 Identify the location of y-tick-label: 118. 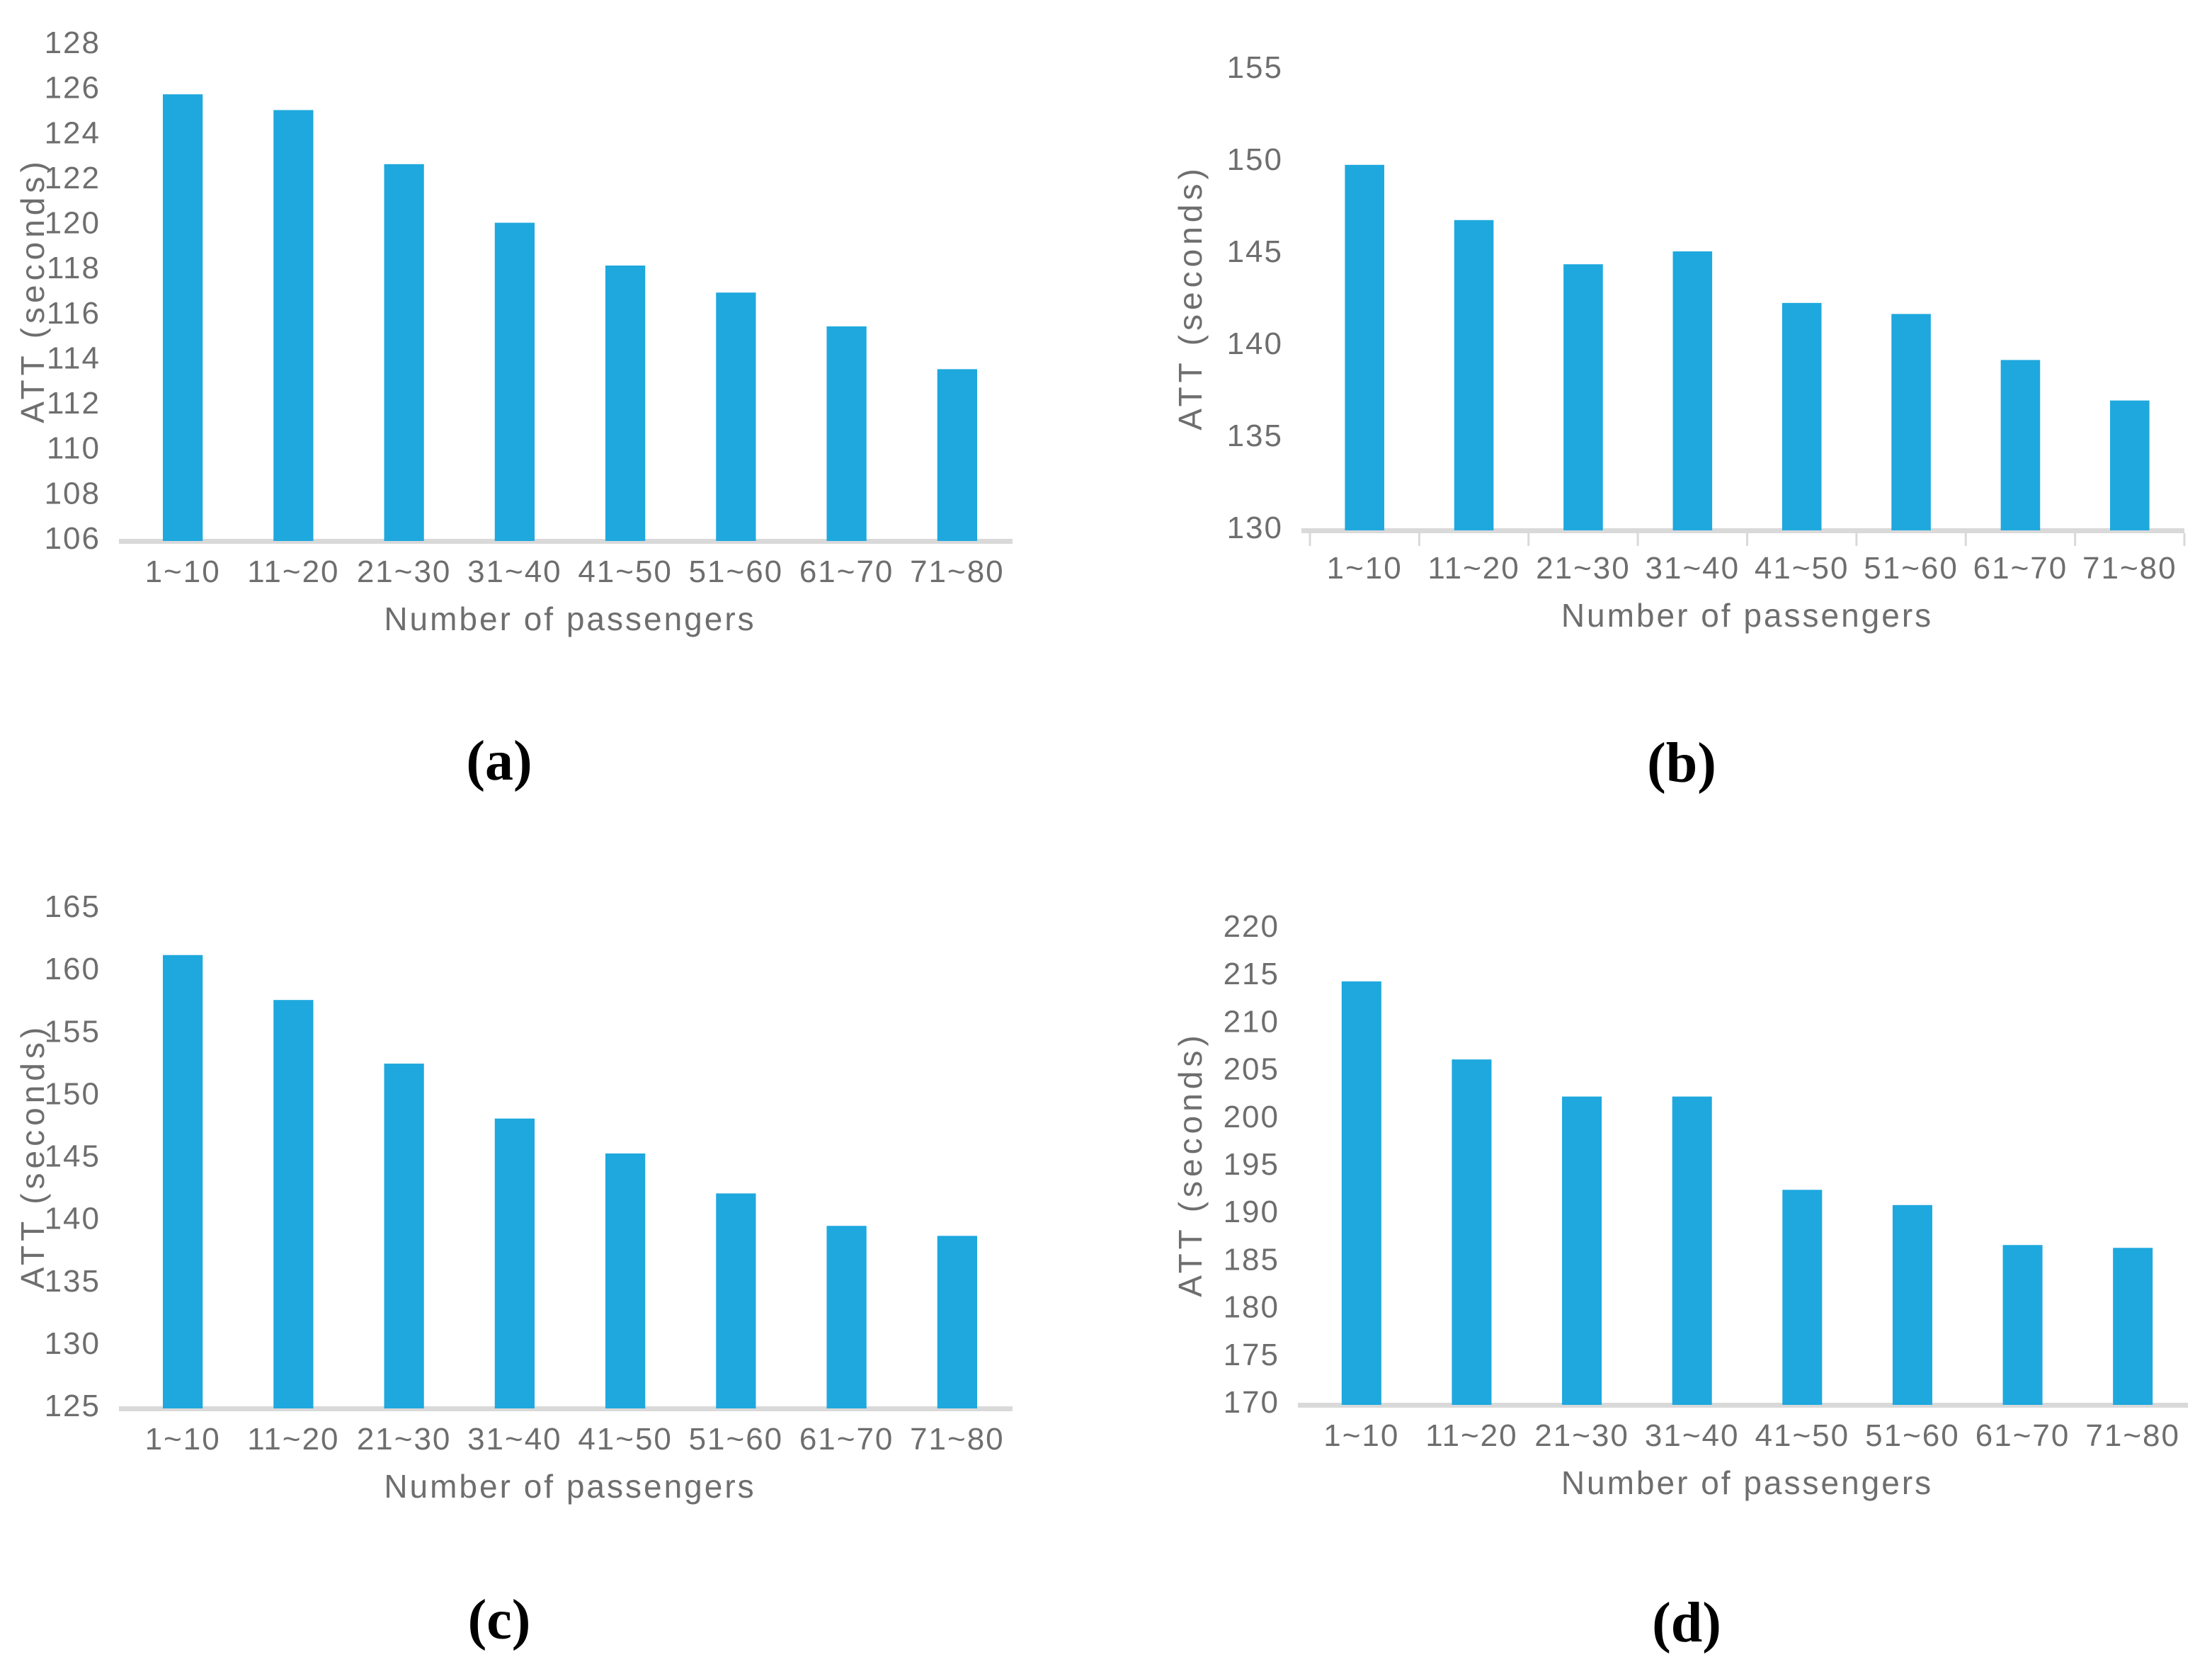
(74, 268).